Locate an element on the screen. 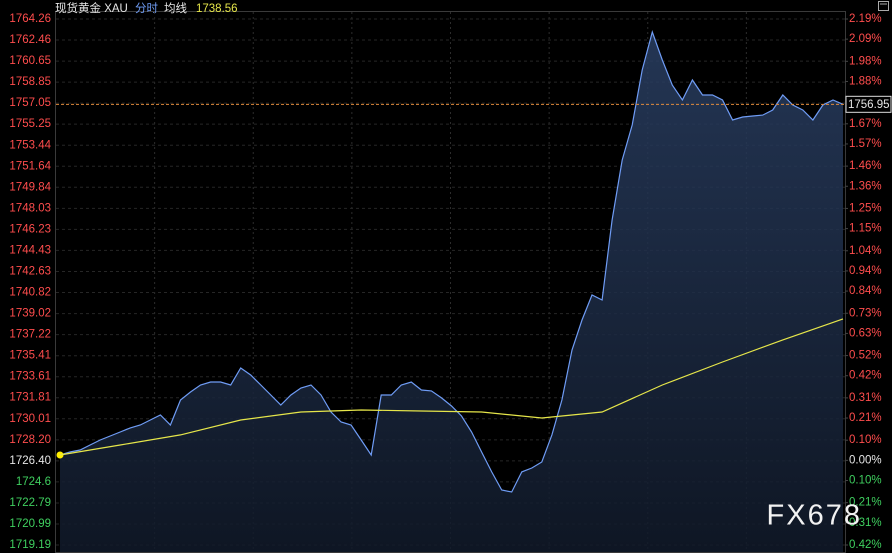 This screenshot has width=892, height=553. y2-tick-label: 1.46% is located at coordinates (865, 166).